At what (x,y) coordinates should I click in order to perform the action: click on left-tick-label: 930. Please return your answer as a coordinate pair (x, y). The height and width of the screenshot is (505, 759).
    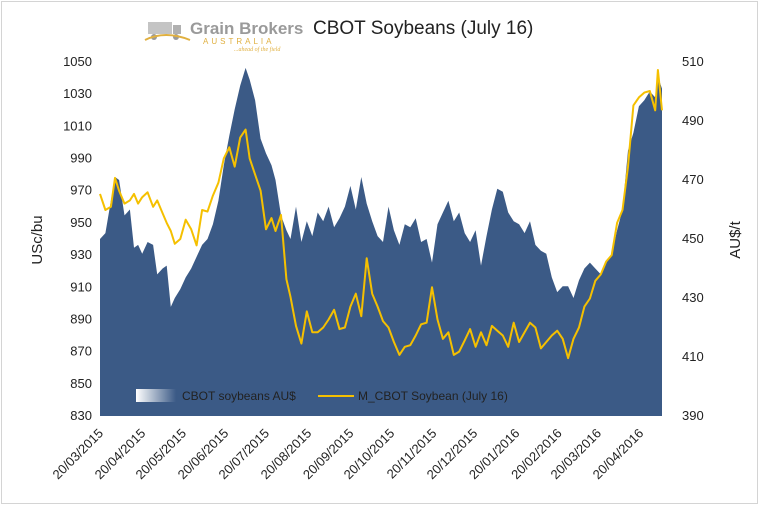
    Looking at the image, I should click on (81, 254).